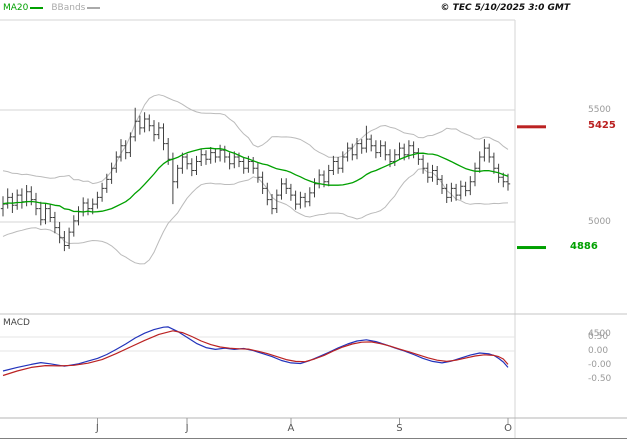 This screenshot has width=627, height=440. Describe the element at coordinates (508, 428) in the screenshot. I see `month-label: O` at that location.